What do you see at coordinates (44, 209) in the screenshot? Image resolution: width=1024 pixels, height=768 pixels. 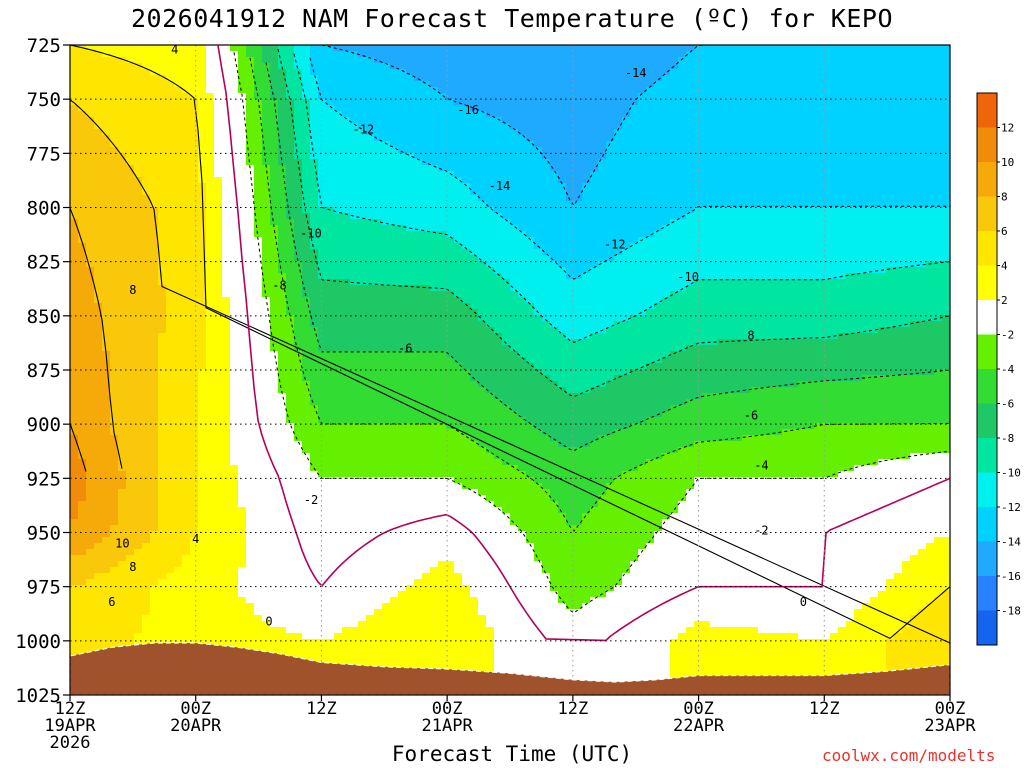 I see `y-tick-label: 800` at bounding box center [44, 209].